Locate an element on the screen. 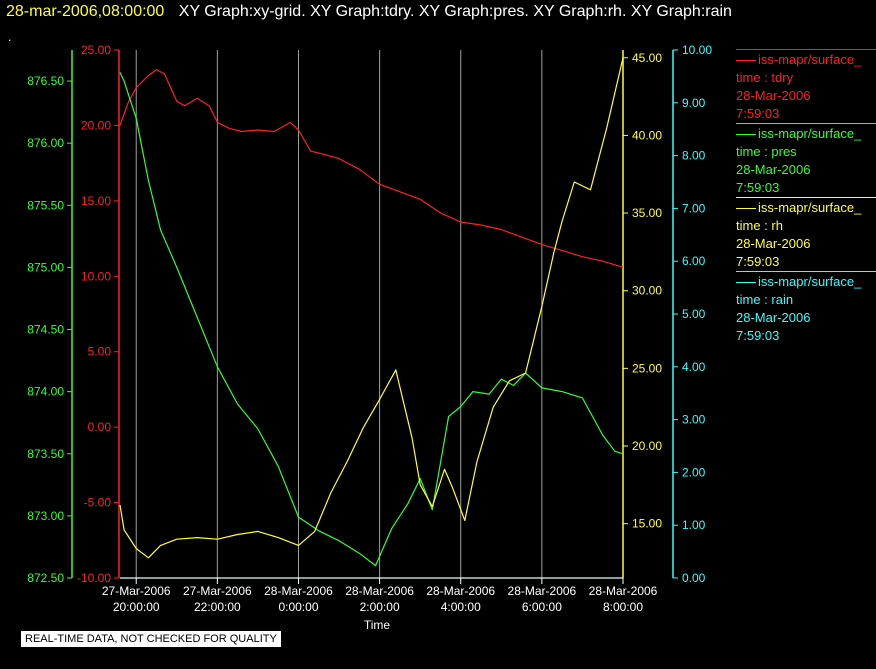 The image size is (876, 669). rh-tick-label: 20.00 is located at coordinates (647, 446).